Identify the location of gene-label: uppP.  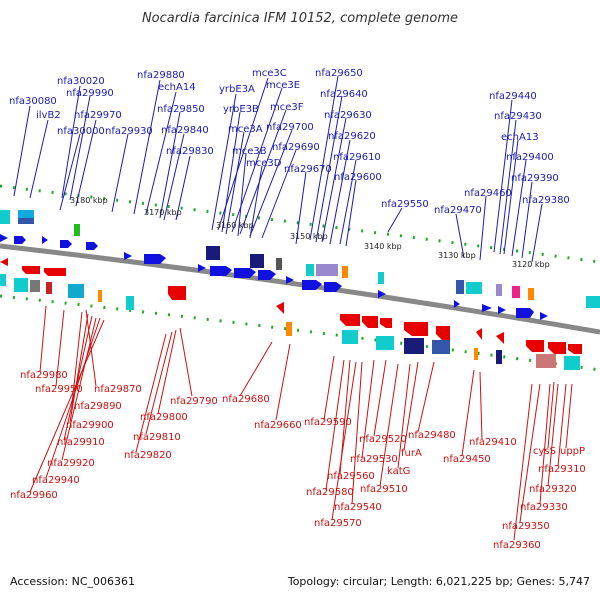
(572, 451).